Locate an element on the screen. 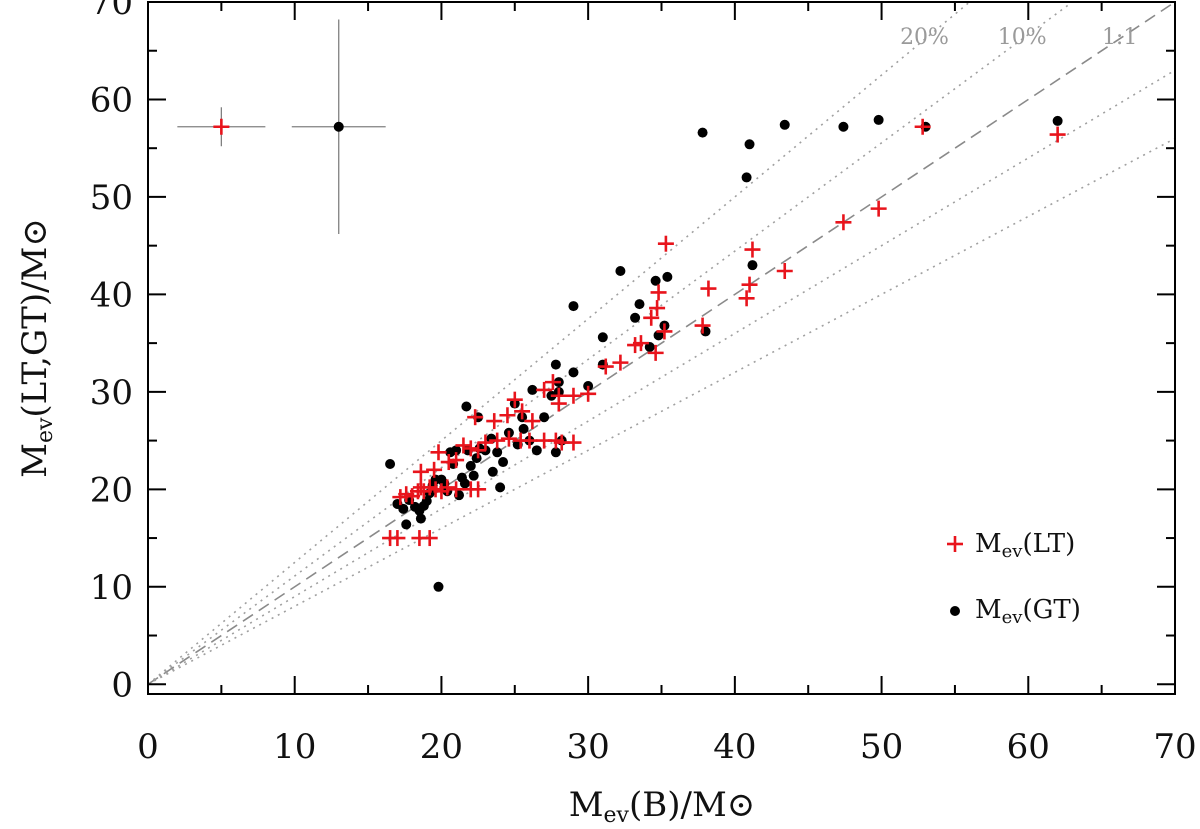  x-tick-label: 40 is located at coordinates (734, 747).